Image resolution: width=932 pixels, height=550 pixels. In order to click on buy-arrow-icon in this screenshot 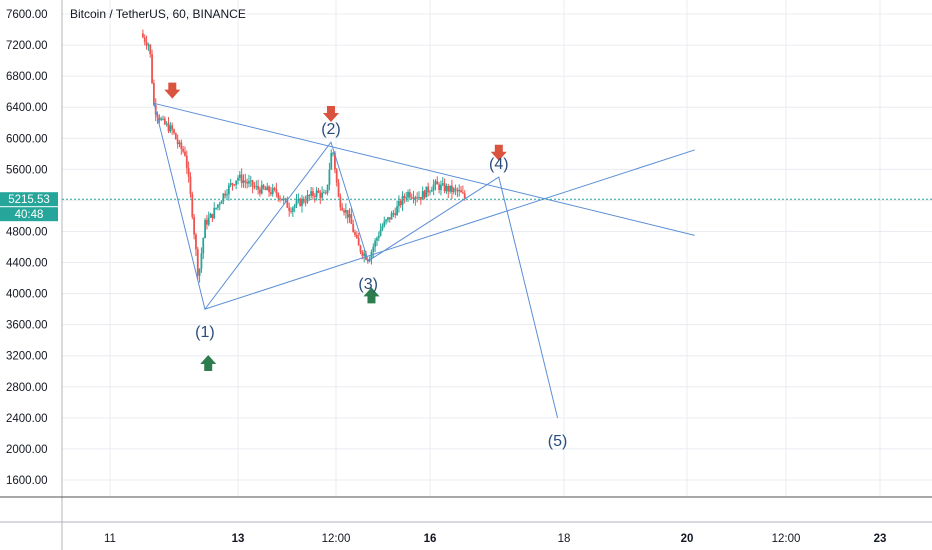, I will do `click(208, 362)`.